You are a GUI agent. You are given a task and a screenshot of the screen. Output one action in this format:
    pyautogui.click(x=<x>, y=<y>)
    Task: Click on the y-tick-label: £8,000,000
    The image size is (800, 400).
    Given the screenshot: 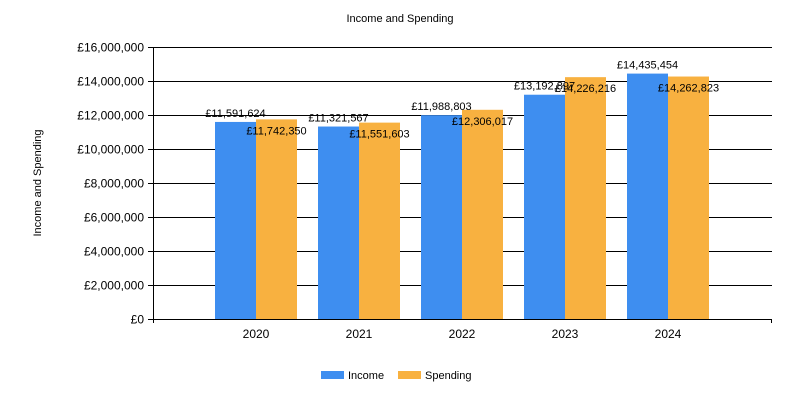 What is the action you would take?
    pyautogui.click(x=114, y=184)
    